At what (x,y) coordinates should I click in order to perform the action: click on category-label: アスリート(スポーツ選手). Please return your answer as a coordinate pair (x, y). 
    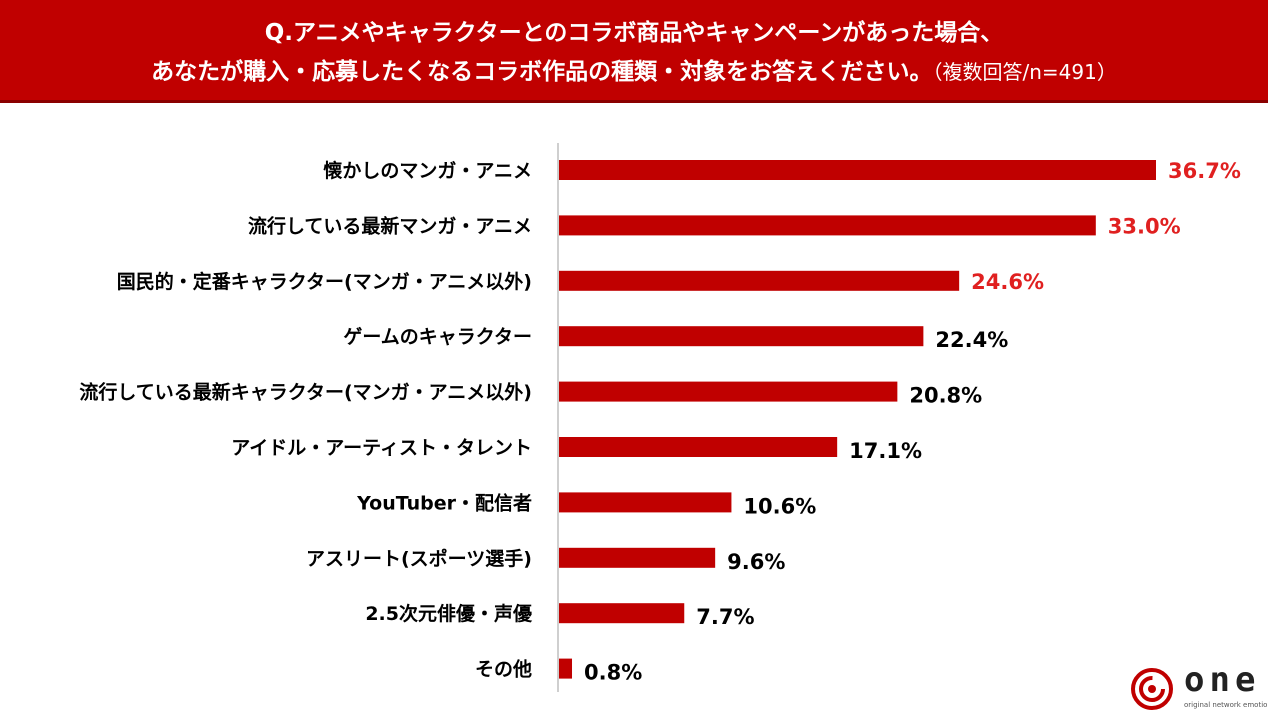
    Looking at the image, I should click on (419, 558).